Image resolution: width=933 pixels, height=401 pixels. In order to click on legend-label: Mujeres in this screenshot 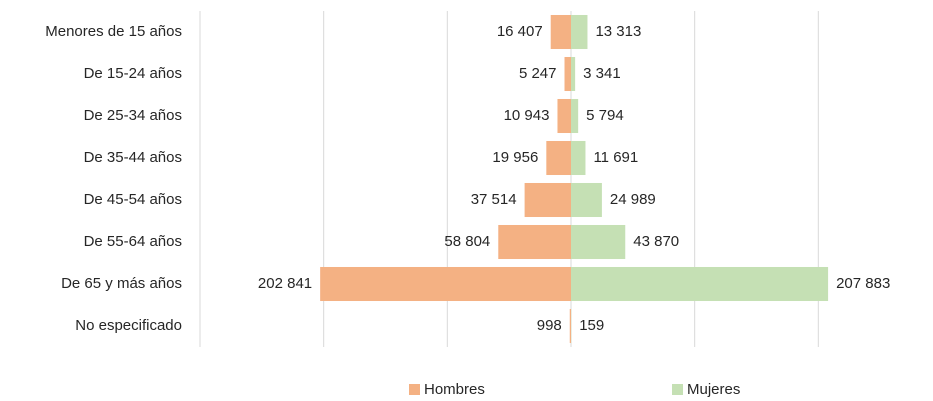, I will do `click(713, 389)`.